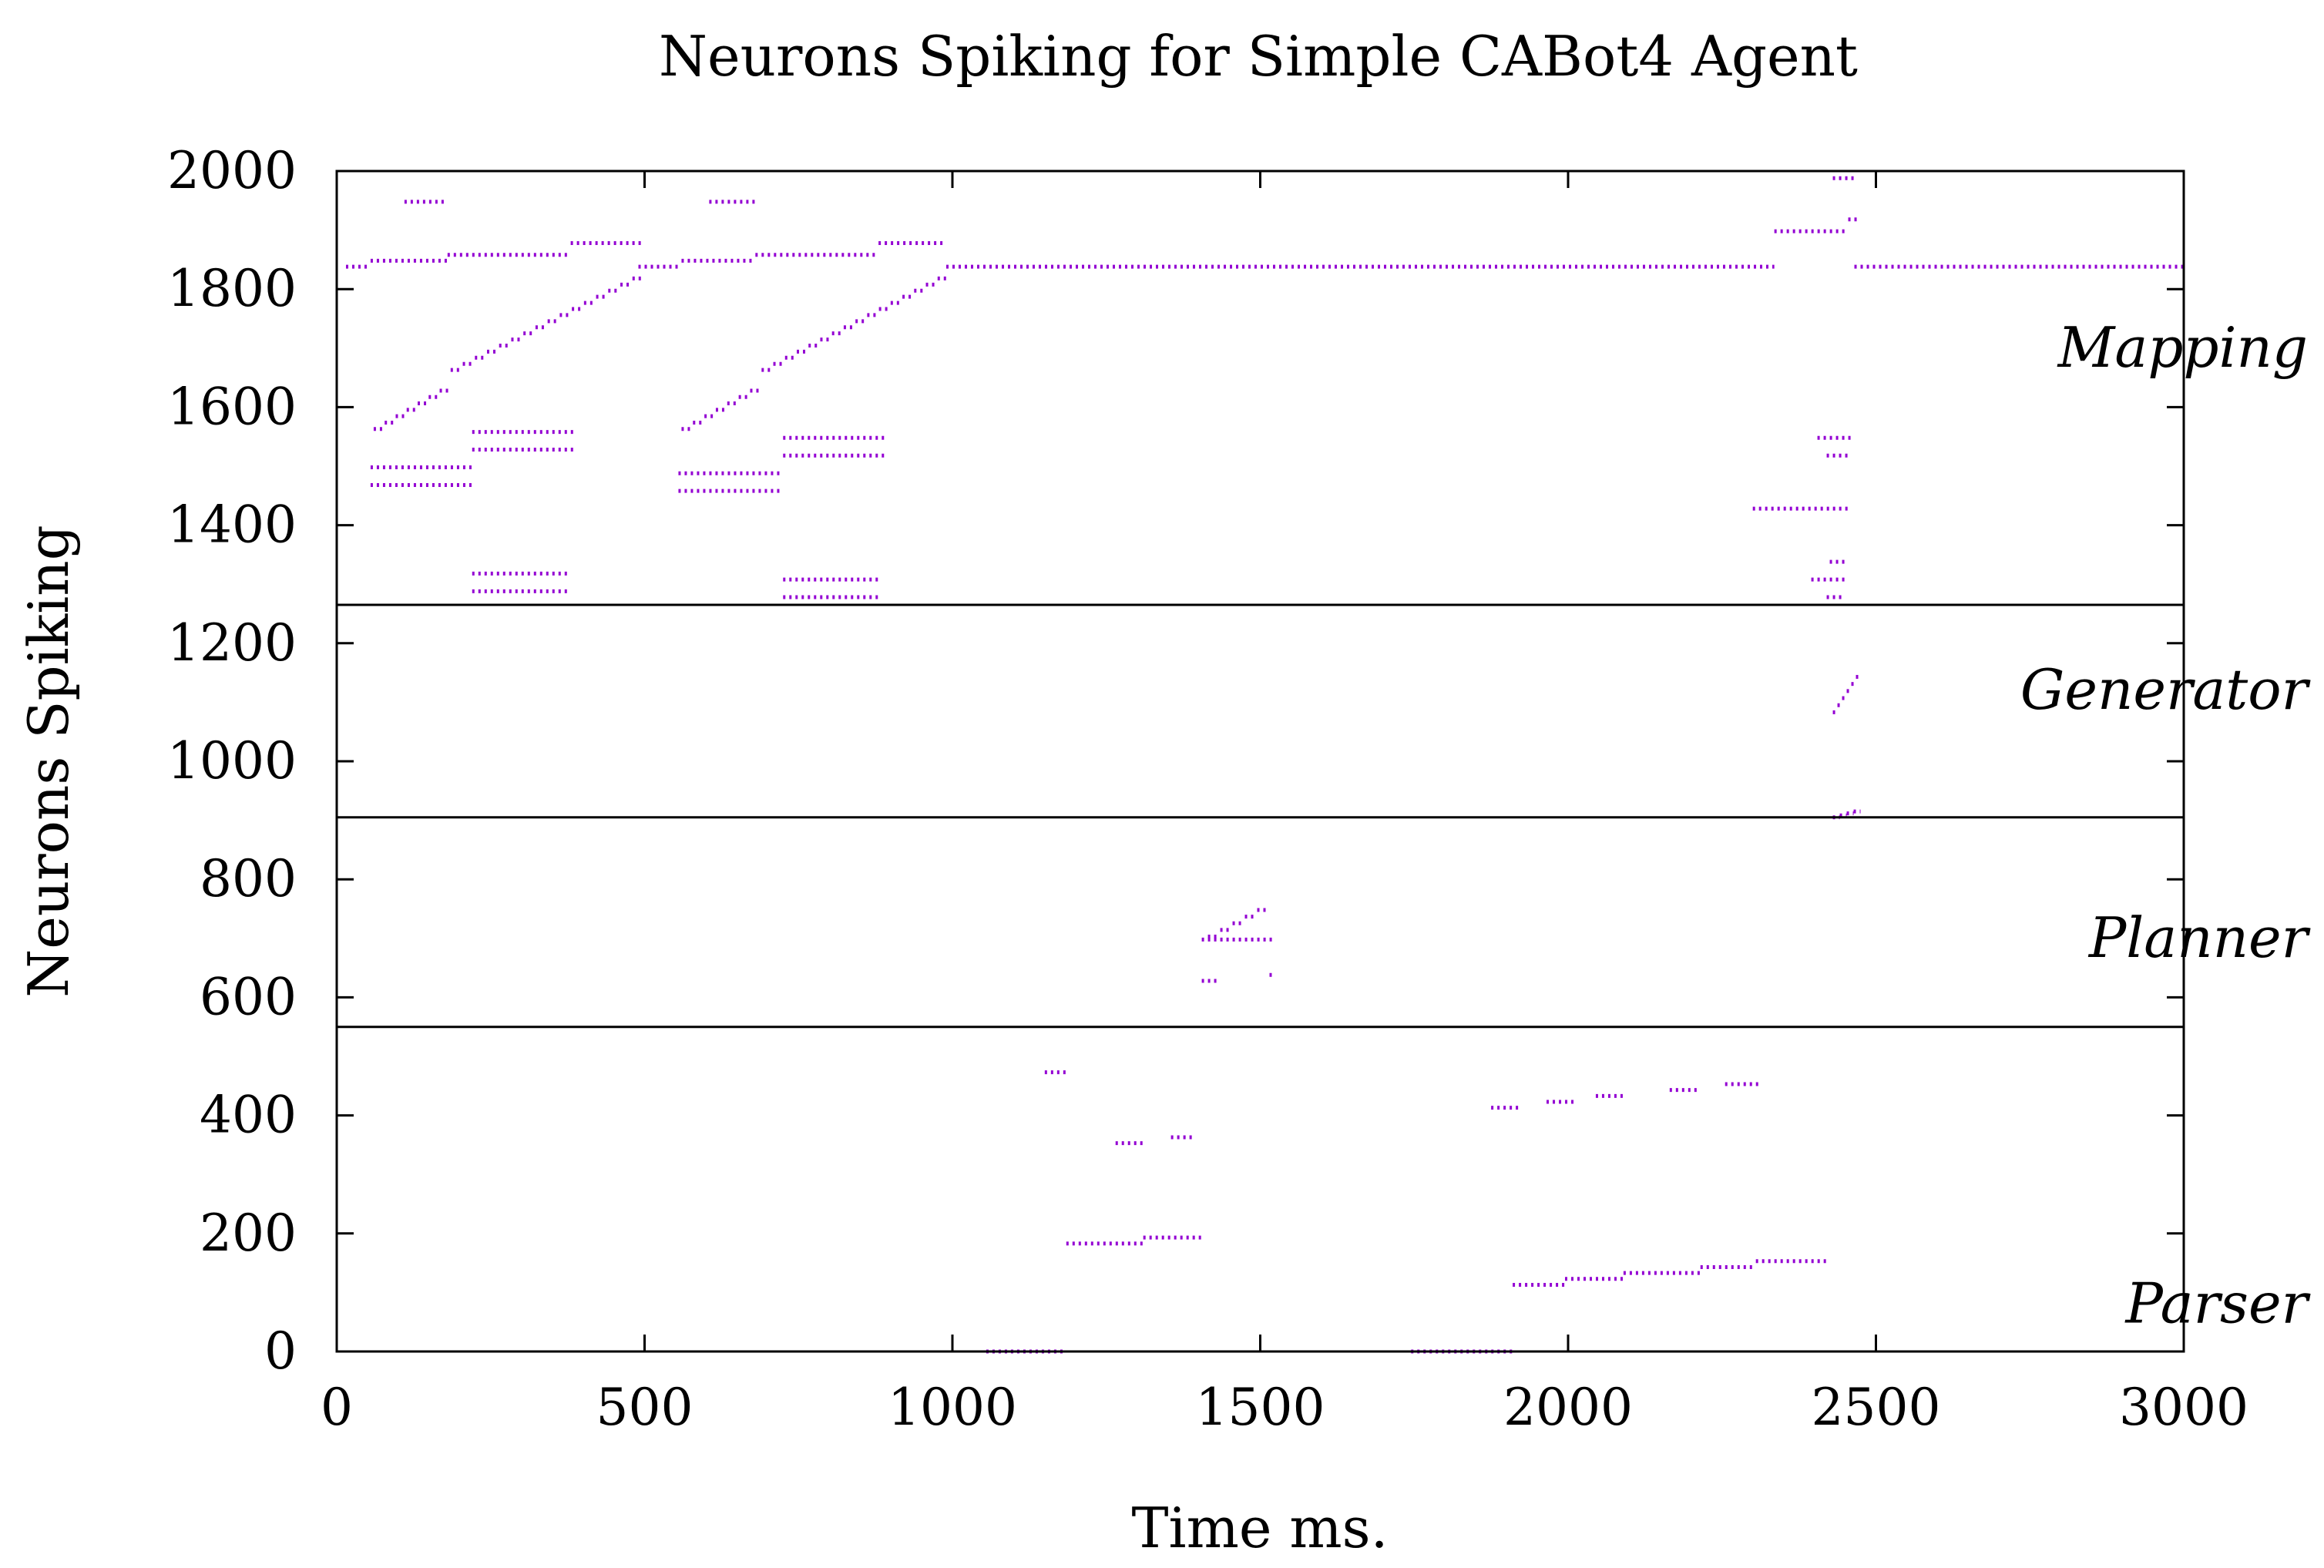  I want to click on y-tick-label: 600, so click(248, 996).